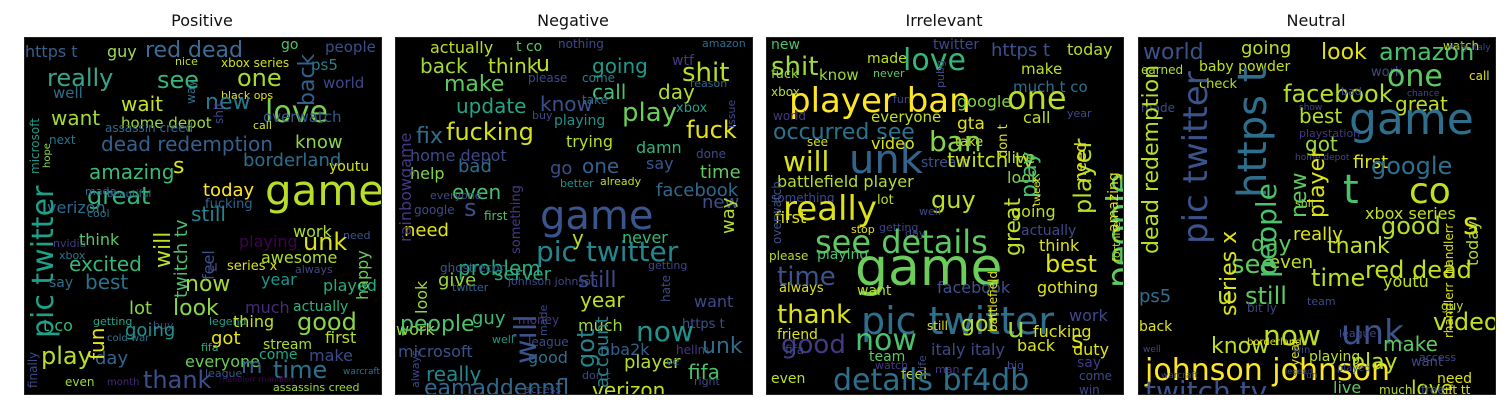  Describe the element at coordinates (553, 281) in the screenshot. I see `cloud-word: johnson johnson` at that location.